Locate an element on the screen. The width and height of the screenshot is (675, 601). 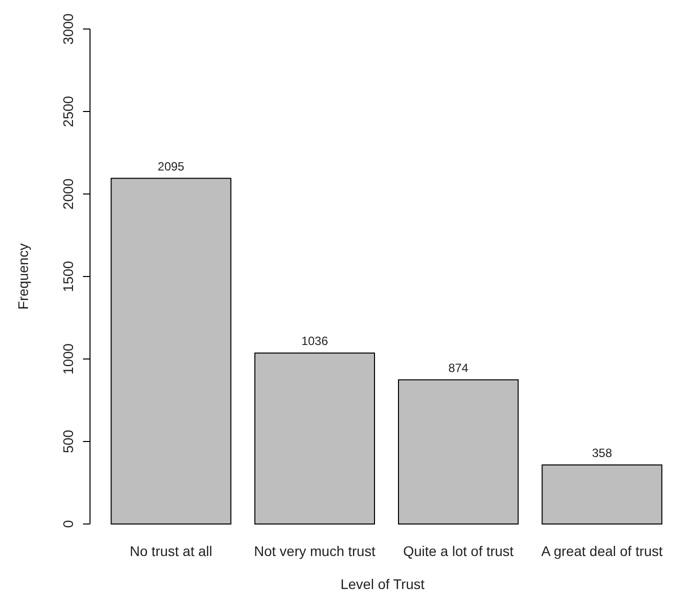
data-label: 2095 is located at coordinates (171, 166).